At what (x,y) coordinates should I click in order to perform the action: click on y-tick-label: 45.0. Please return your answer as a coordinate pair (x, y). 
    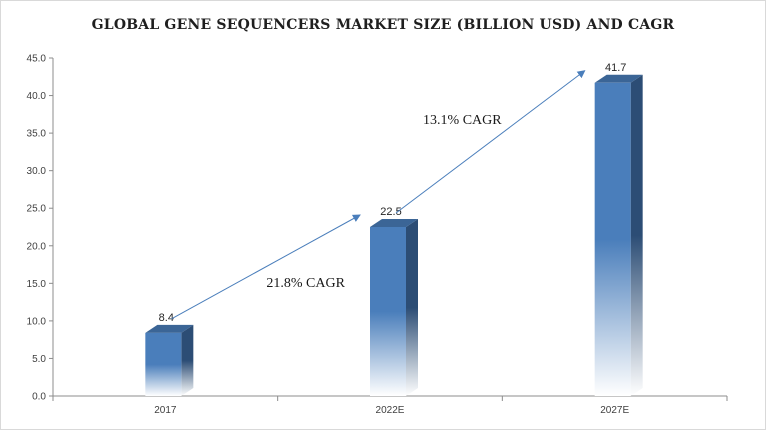
    Looking at the image, I should click on (37, 59).